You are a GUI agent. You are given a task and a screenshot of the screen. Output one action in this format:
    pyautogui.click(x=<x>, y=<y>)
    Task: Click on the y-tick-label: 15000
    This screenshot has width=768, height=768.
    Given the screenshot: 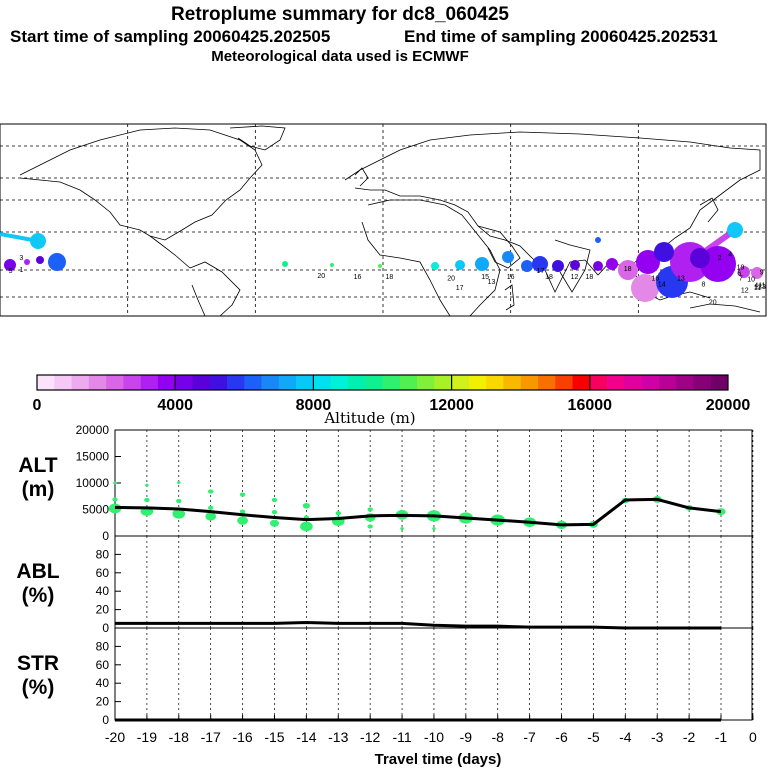 What is the action you would take?
    pyautogui.click(x=93, y=457)
    